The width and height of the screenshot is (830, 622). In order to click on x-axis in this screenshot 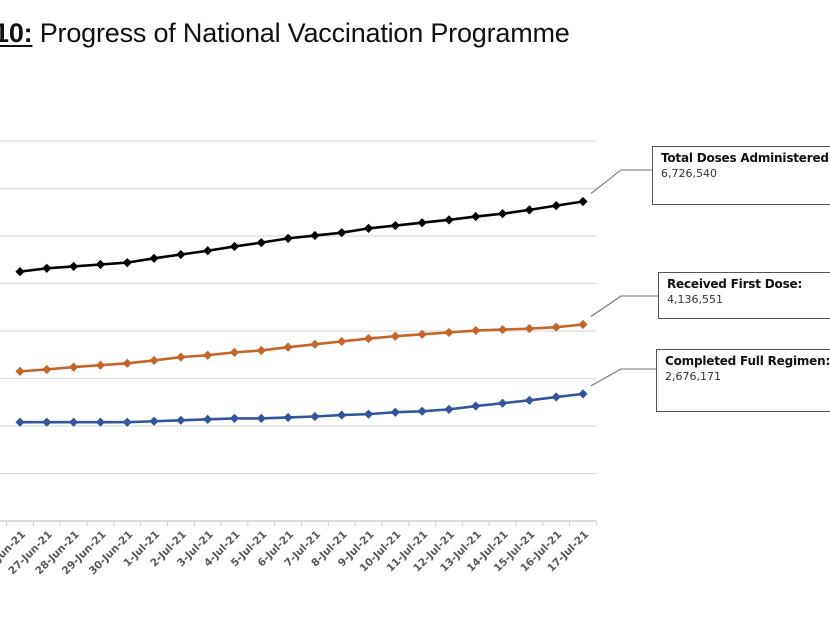, I will do `click(298, 523)`.